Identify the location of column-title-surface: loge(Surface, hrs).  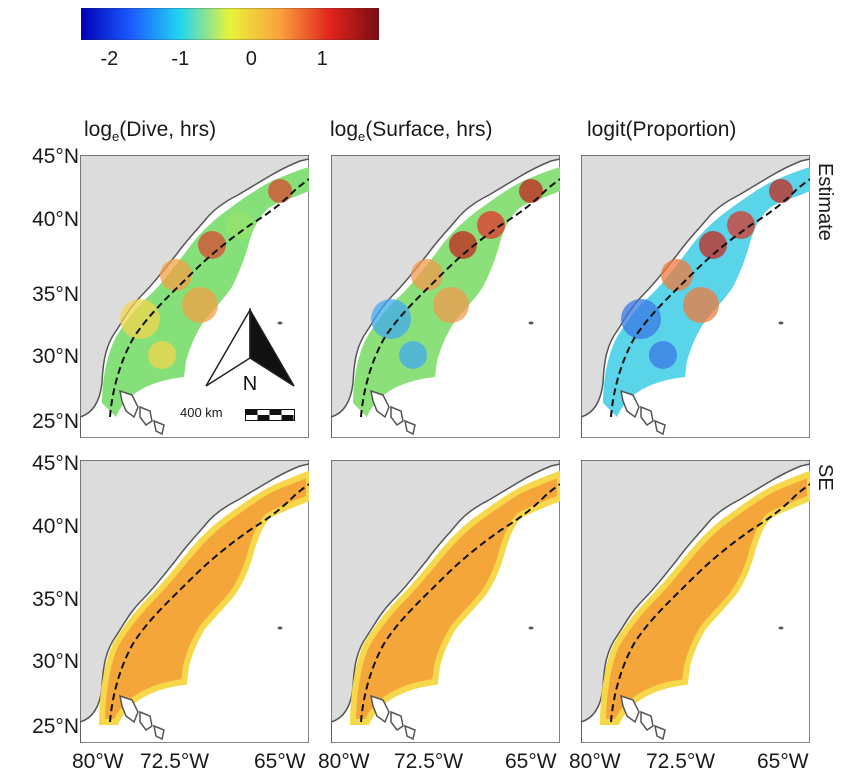
(411, 131).